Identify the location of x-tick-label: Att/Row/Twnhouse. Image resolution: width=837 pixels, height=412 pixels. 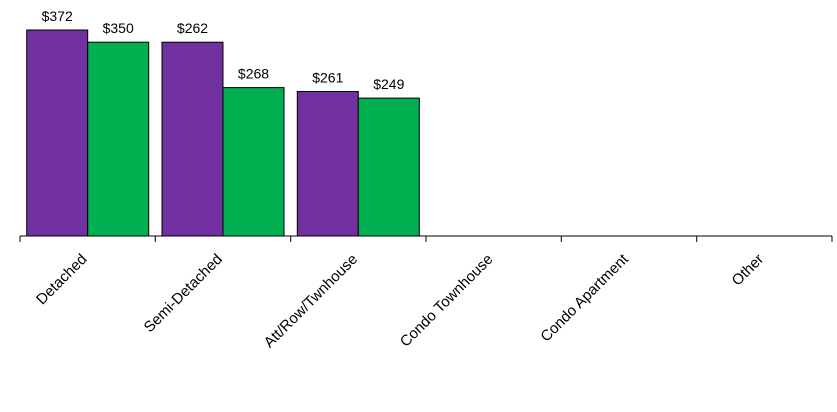
(311, 301).